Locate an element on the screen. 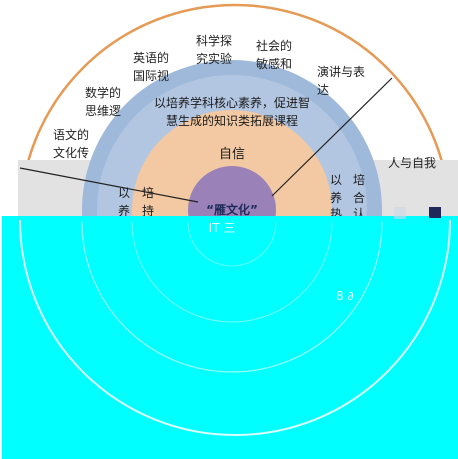  side-label-self: 人与自我 is located at coordinates (412, 163).